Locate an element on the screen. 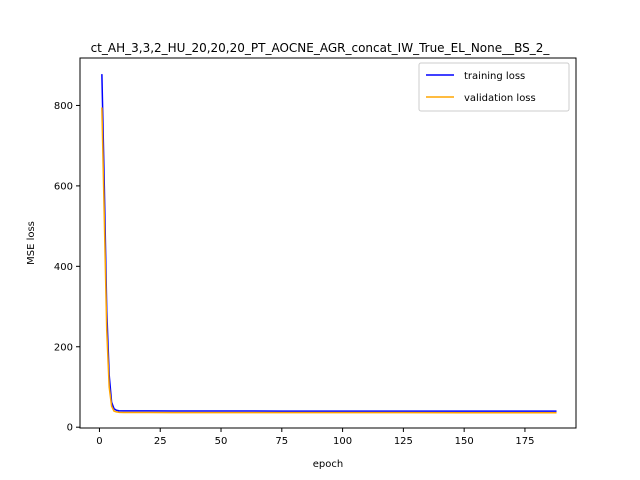  x-tick-label: 0 is located at coordinates (99, 441).